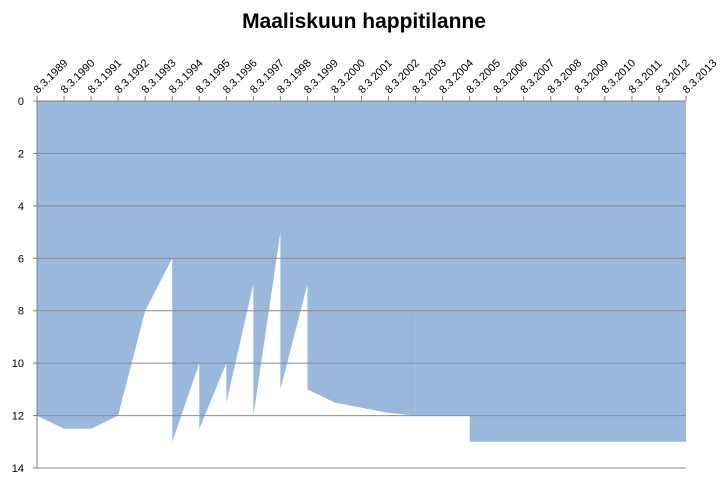 The height and width of the screenshot is (481, 728). Describe the element at coordinates (21, 102) in the screenshot. I see `y-tick-label: 0` at that location.